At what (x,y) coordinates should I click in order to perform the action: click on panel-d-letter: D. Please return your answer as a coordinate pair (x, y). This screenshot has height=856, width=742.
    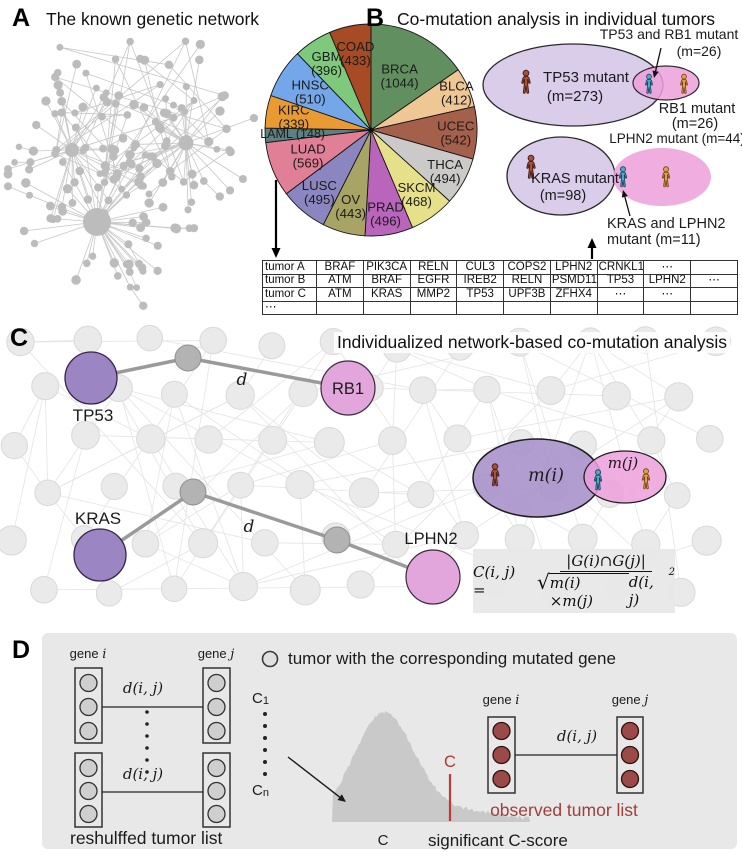
    Looking at the image, I should click on (21, 650).